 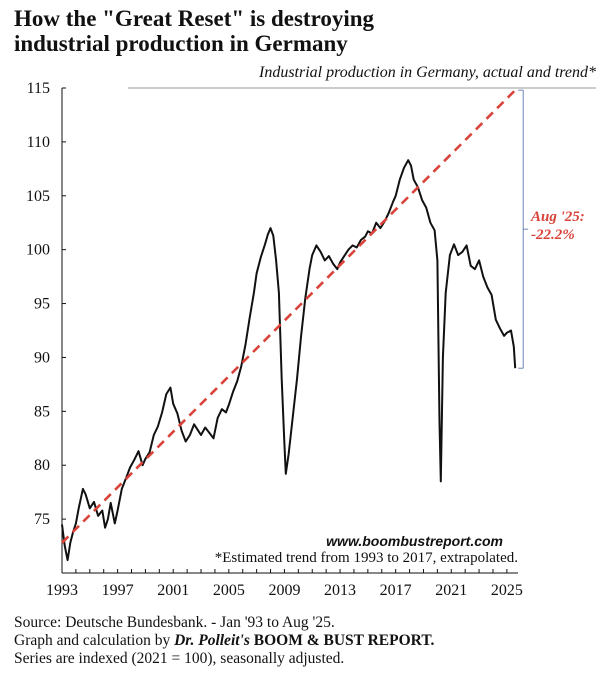 What do you see at coordinates (553, 235) in the screenshot?
I see `gap-annotation-percent: -22.2%` at bounding box center [553, 235].